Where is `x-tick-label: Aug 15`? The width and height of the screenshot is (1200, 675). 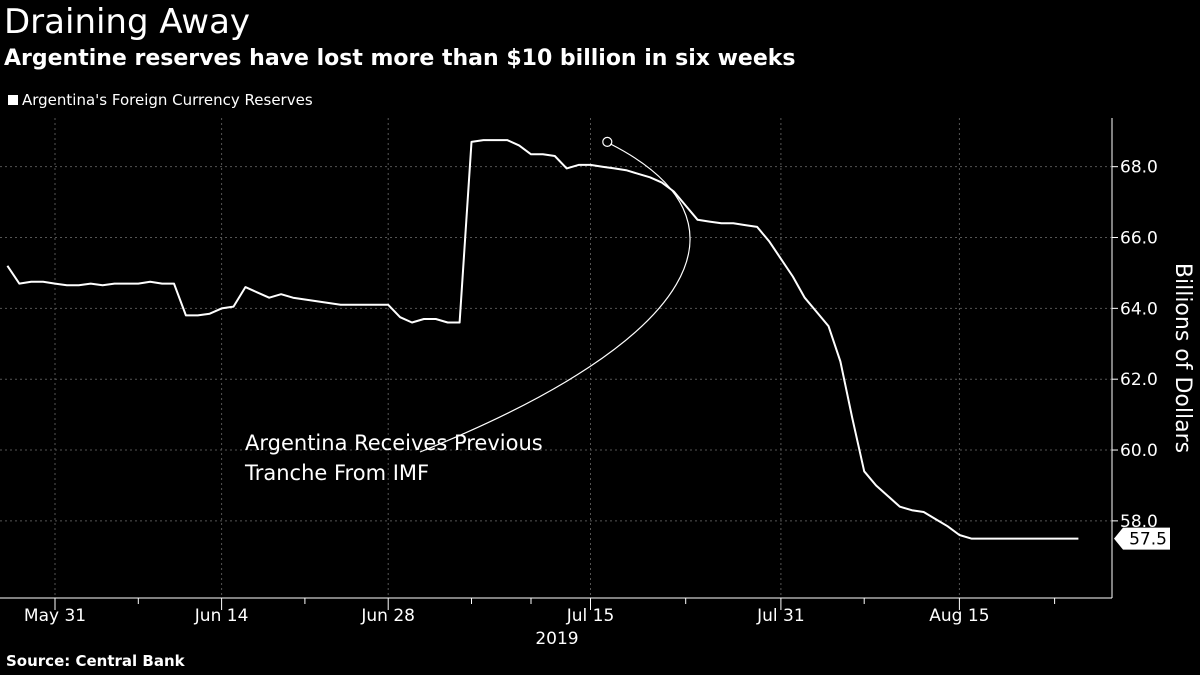
x-tick-label: Aug 15 is located at coordinates (959, 616).